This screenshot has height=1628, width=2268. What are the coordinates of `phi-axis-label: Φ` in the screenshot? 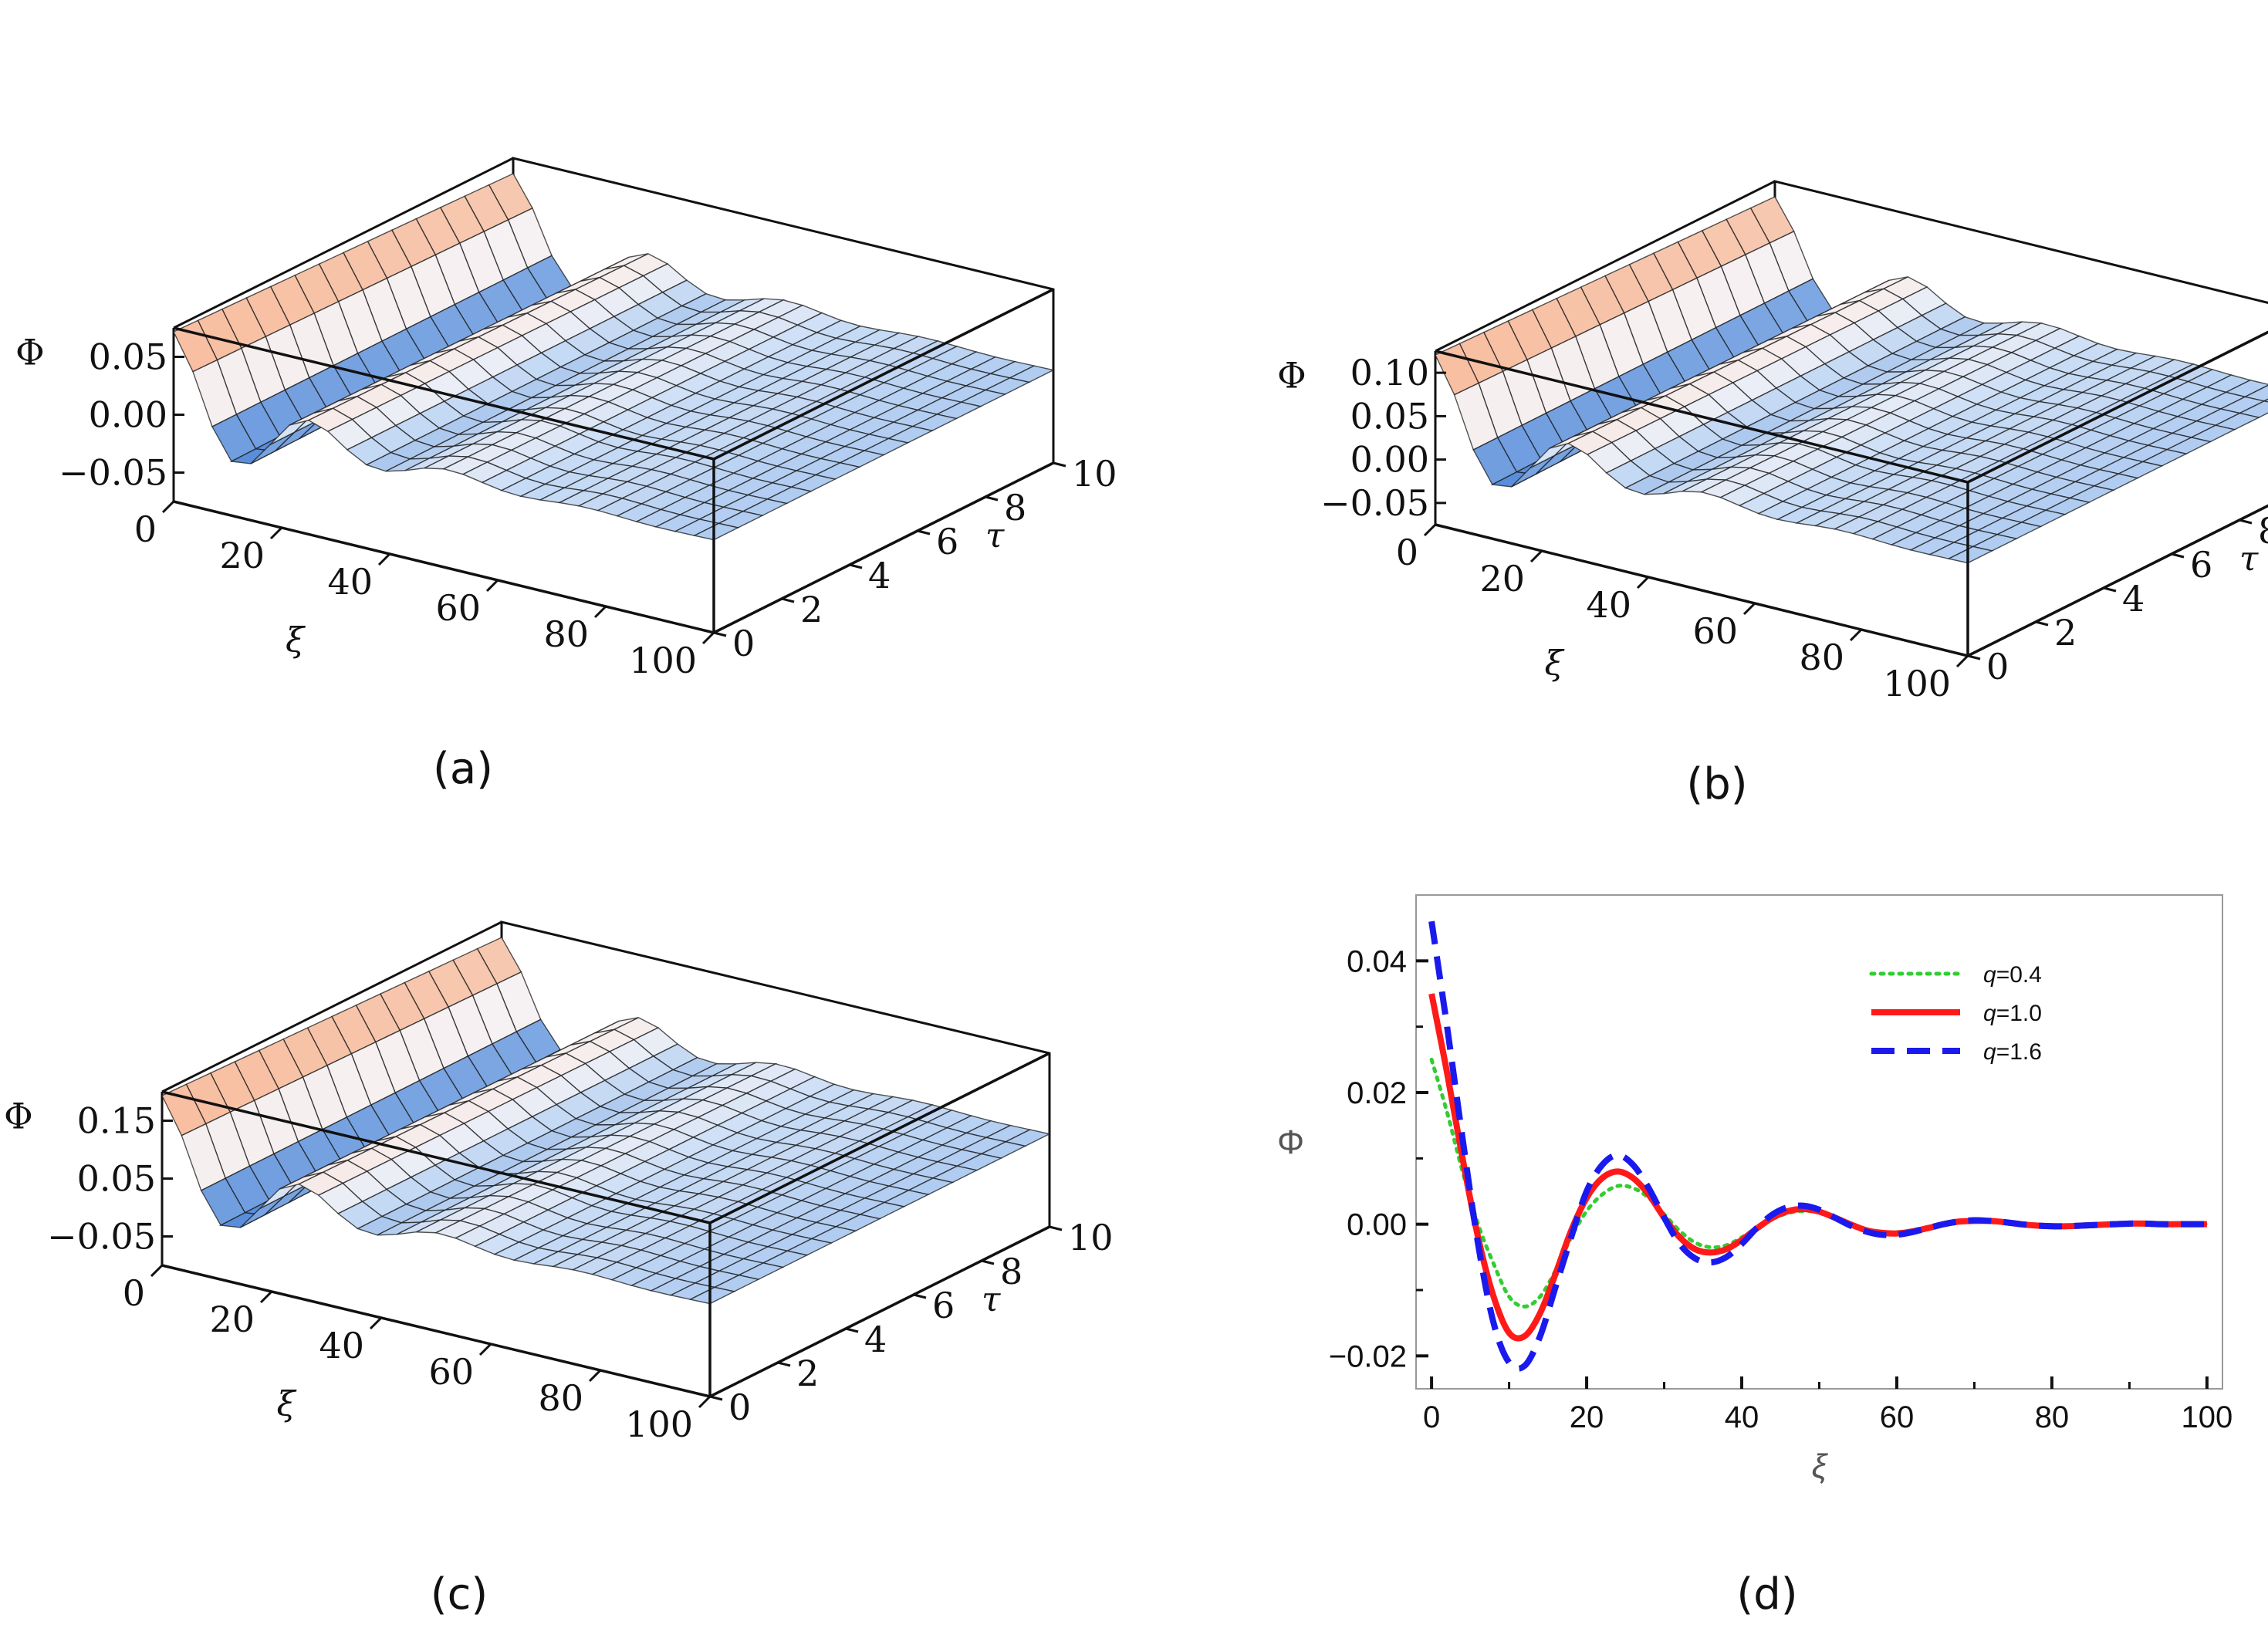 It's located at (19, 1116).